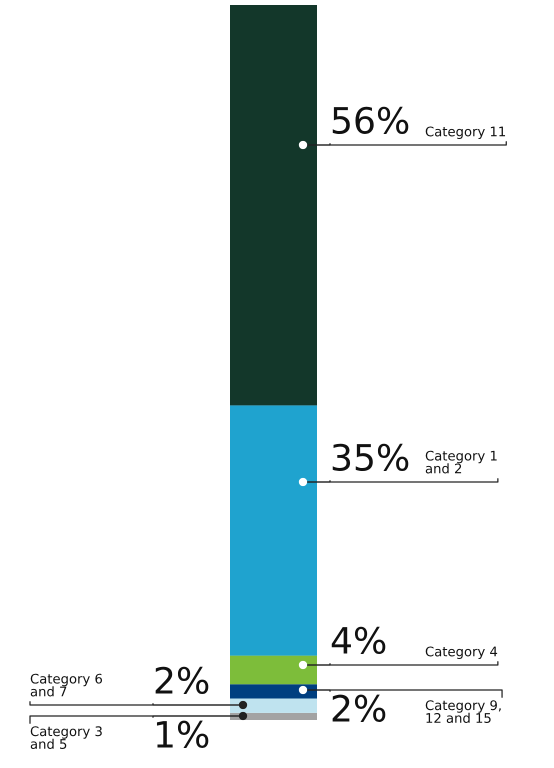  Describe the element at coordinates (359, 640) in the screenshot. I see `data-label: 4%` at that location.